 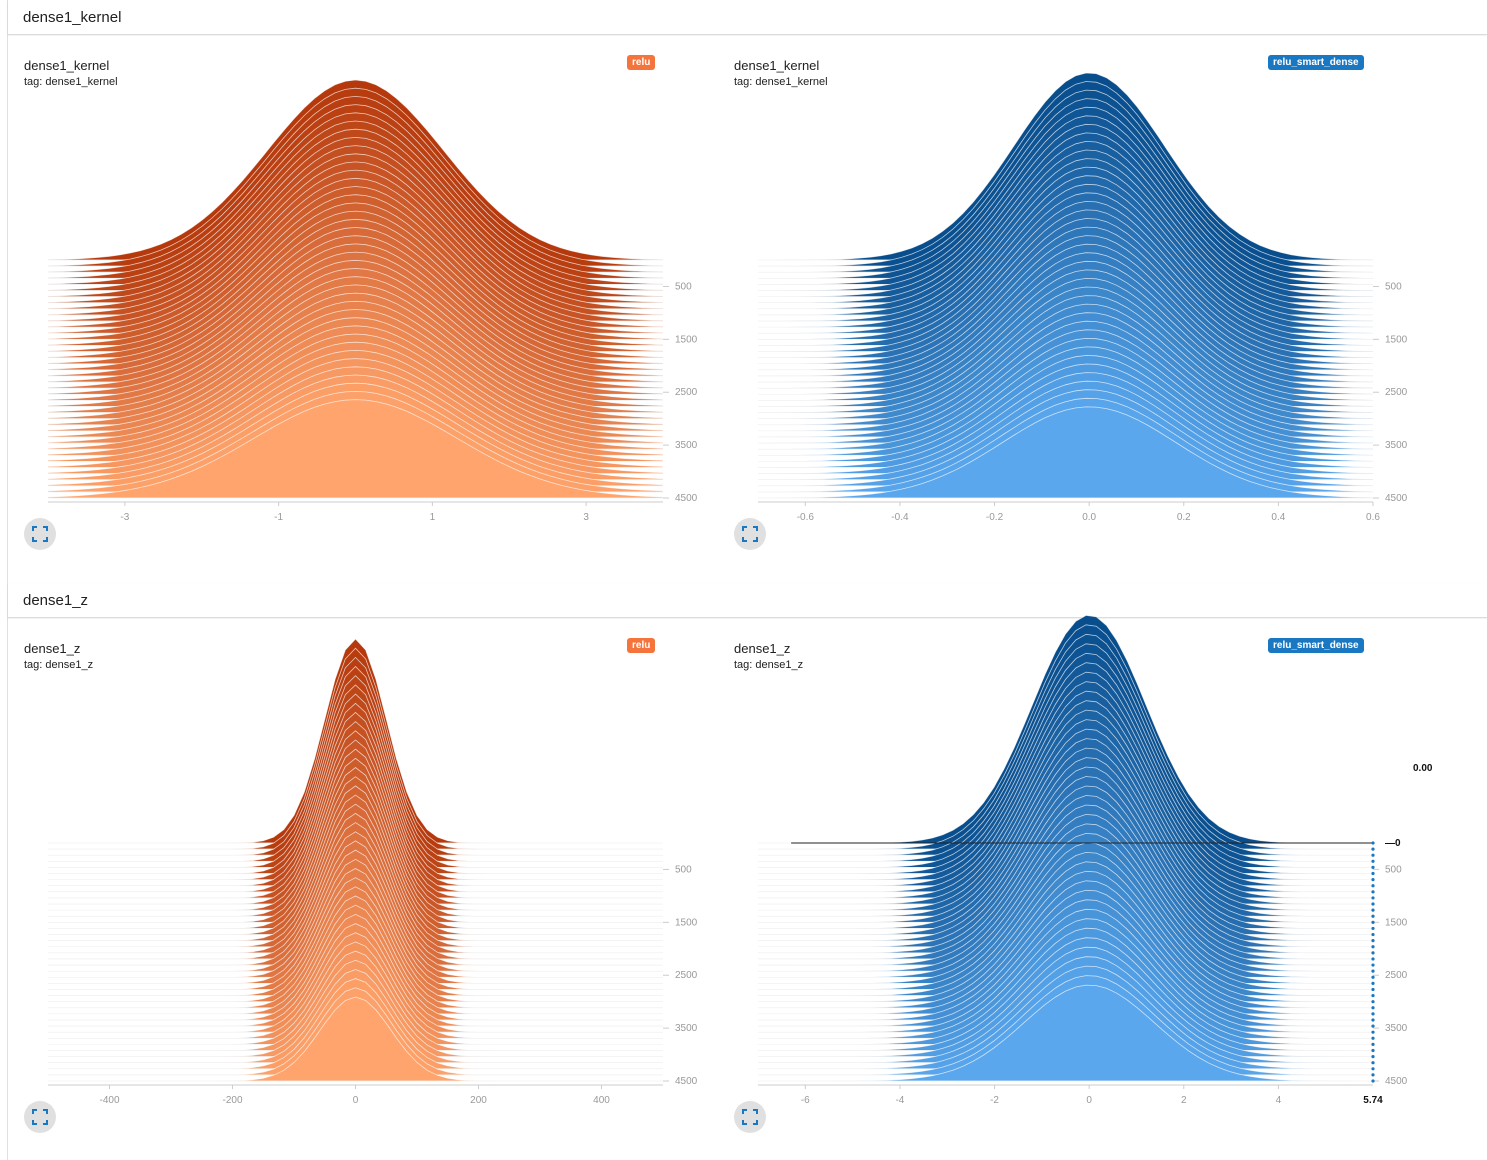 What do you see at coordinates (124, 517) in the screenshot?
I see `x-tick-label: -3` at bounding box center [124, 517].